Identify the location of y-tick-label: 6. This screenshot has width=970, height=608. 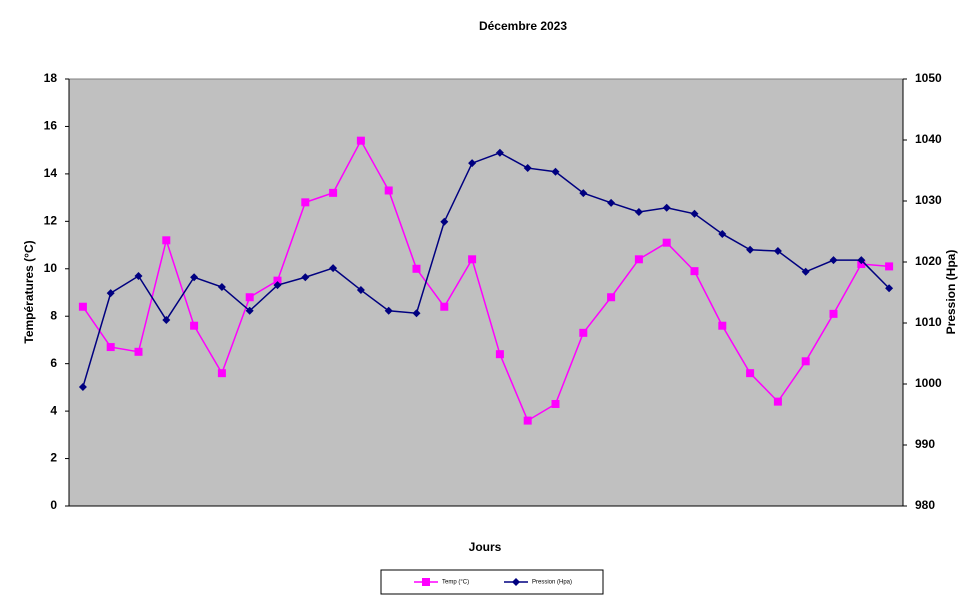
(53, 363).